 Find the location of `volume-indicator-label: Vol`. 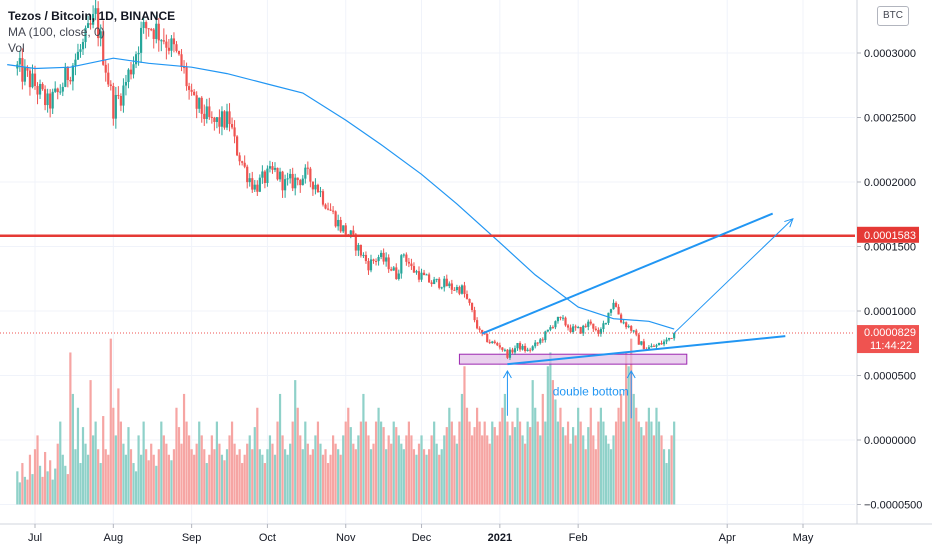

volume-indicator-label: Vol is located at coordinates (16, 48).